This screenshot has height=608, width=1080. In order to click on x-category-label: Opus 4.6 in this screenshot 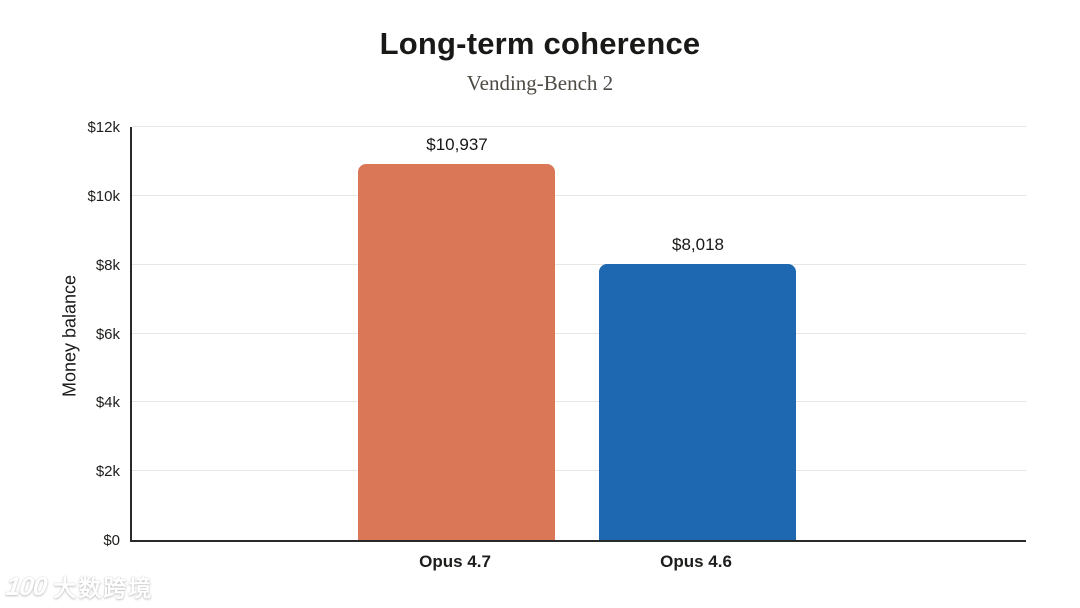, I will do `click(696, 561)`.